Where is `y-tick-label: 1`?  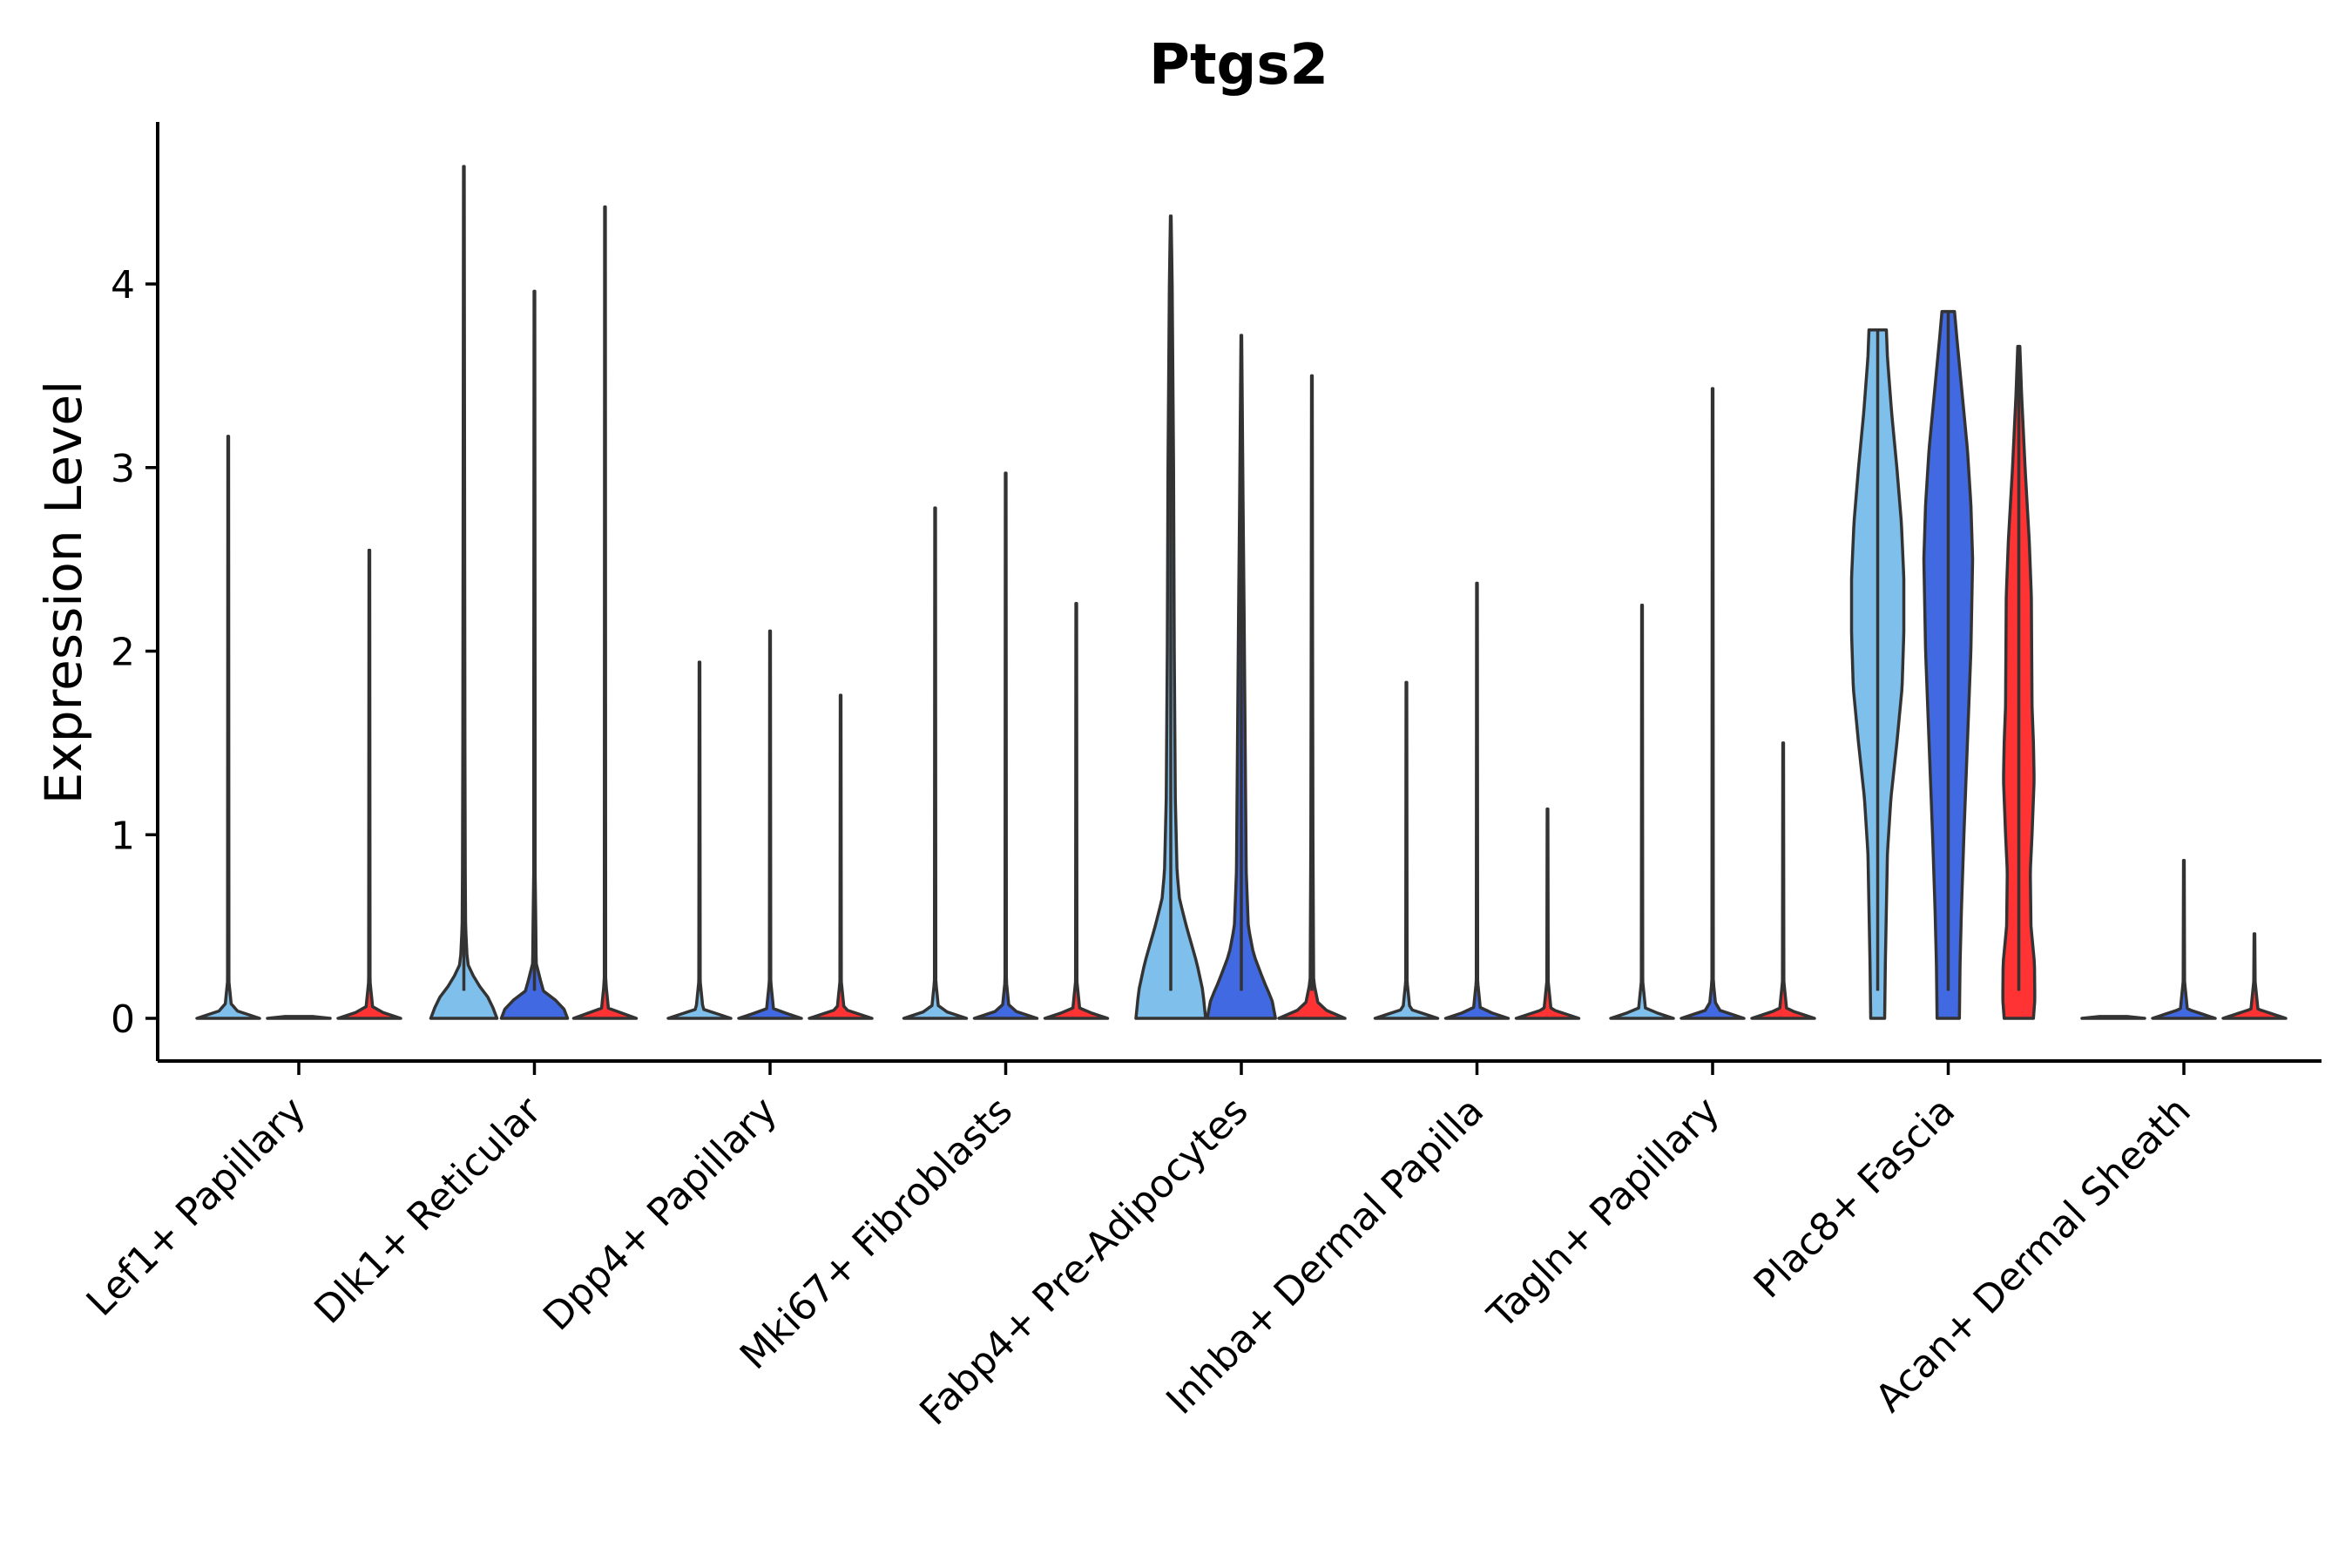 y-tick-label: 1 is located at coordinates (123, 836).